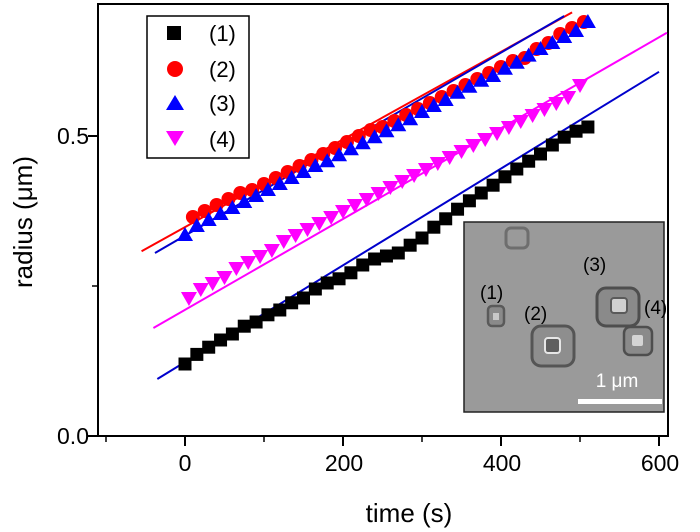 The image size is (700, 532). I want to click on legend-label: (1), so click(222, 33).